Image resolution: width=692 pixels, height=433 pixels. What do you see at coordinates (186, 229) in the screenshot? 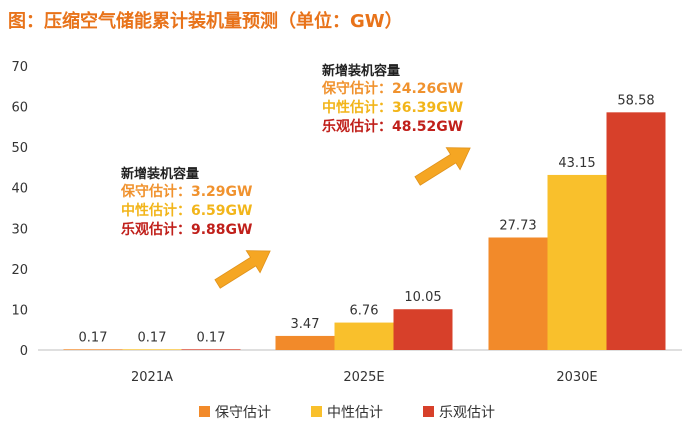
I see `annotation-line: 乐观估计：9.88GW` at bounding box center [186, 229].